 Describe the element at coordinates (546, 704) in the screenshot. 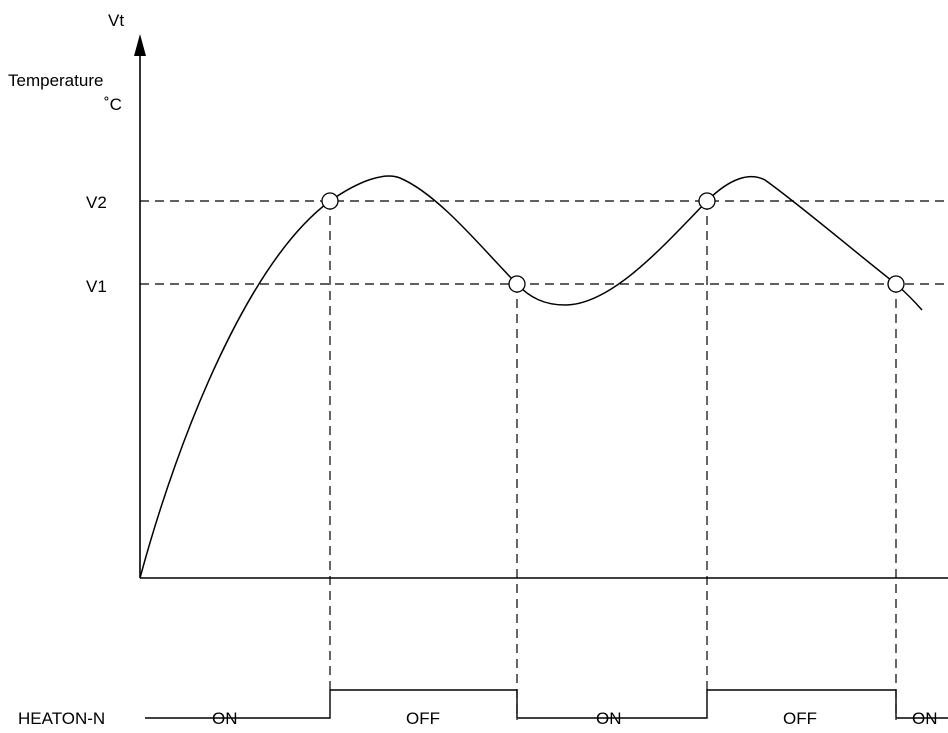

I see `signal-waveform` at that location.